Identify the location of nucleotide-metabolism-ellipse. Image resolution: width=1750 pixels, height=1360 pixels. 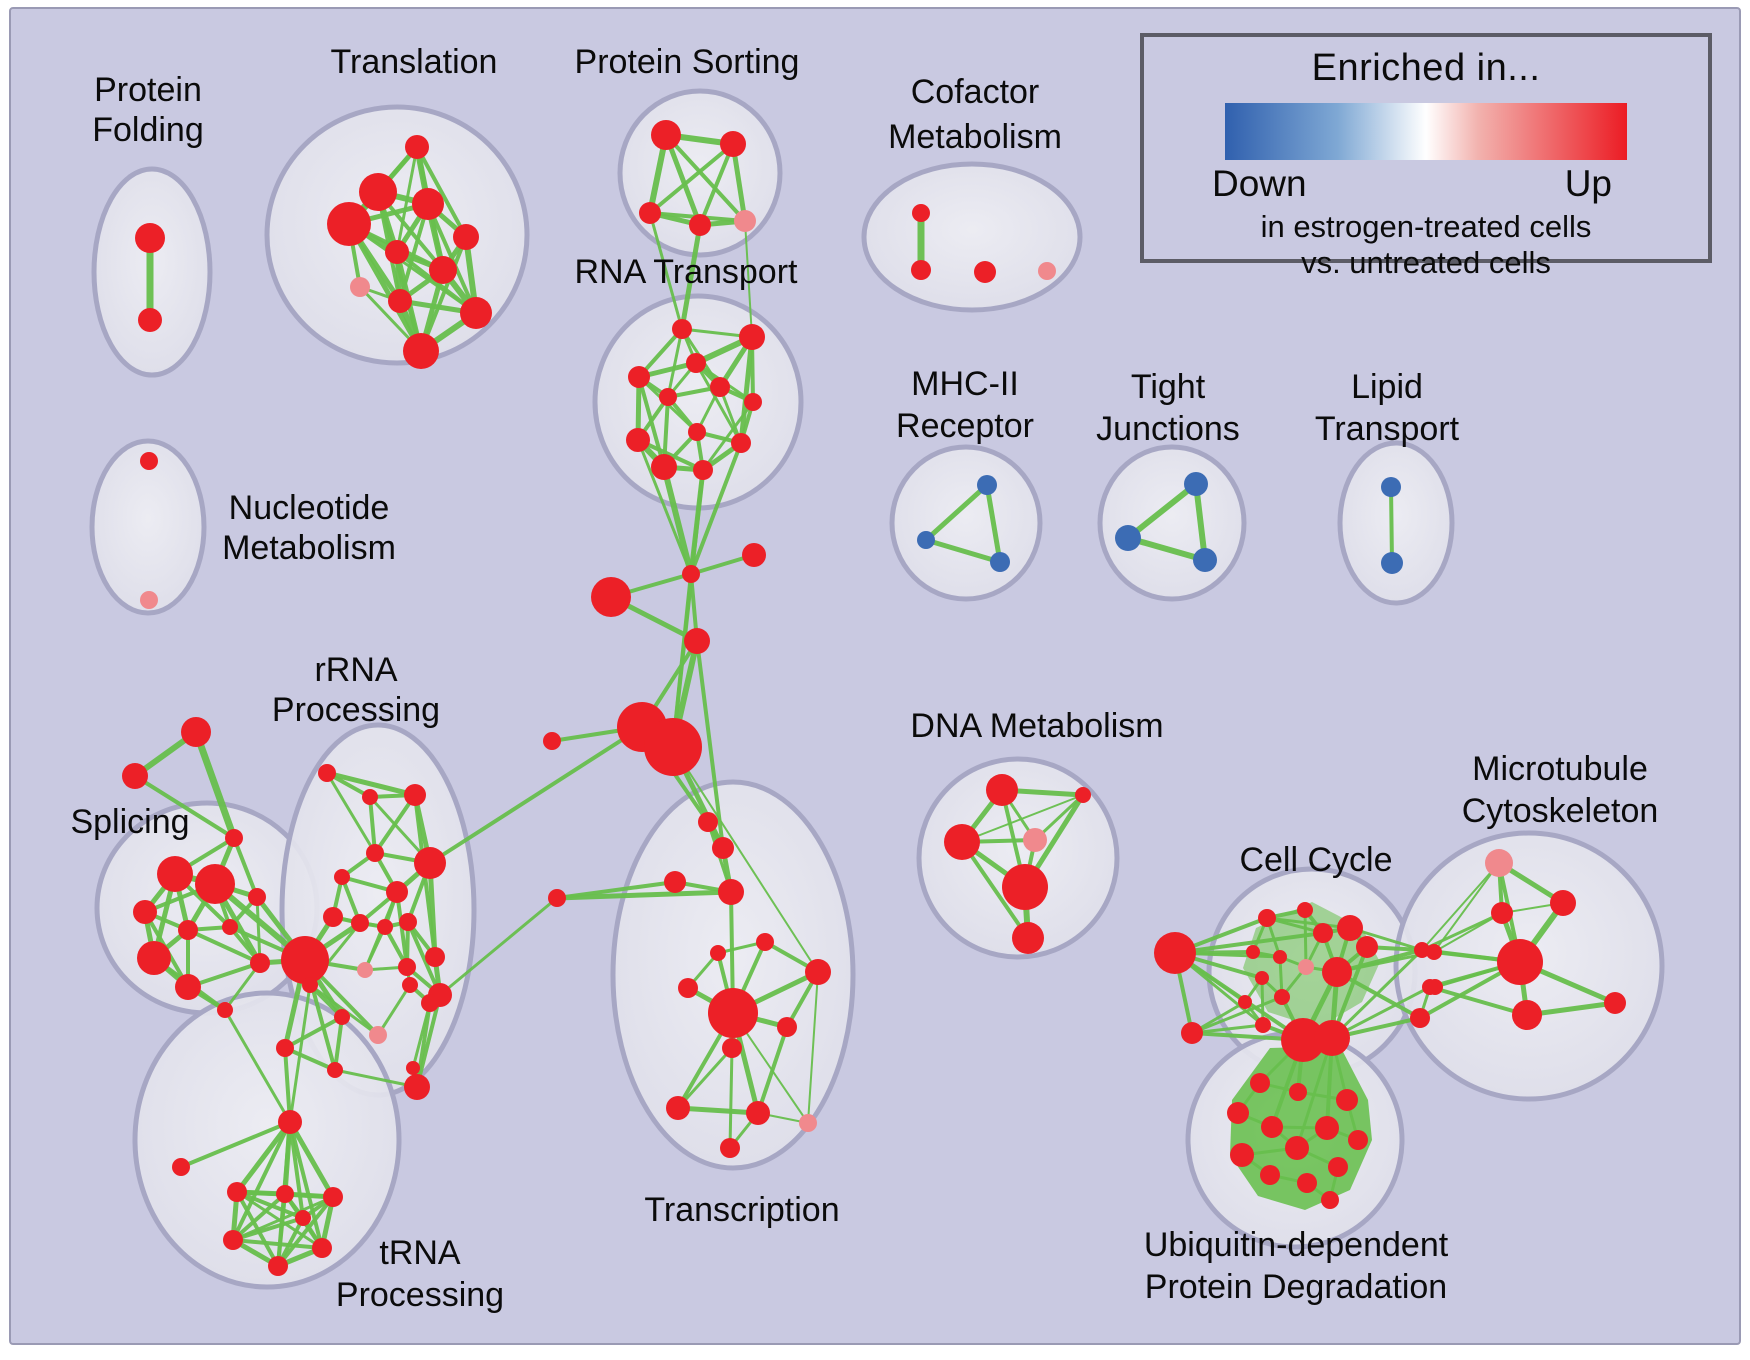
(148, 527).